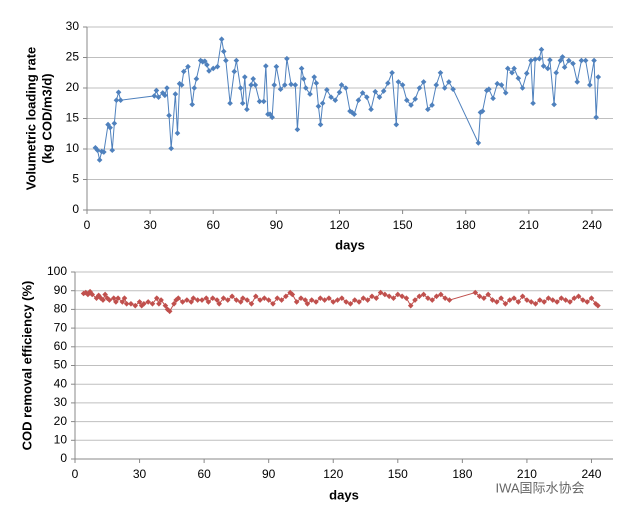 The image size is (637, 513). Describe the element at coordinates (277, 225) in the screenshot. I see `x-tick-label: 90` at that location.